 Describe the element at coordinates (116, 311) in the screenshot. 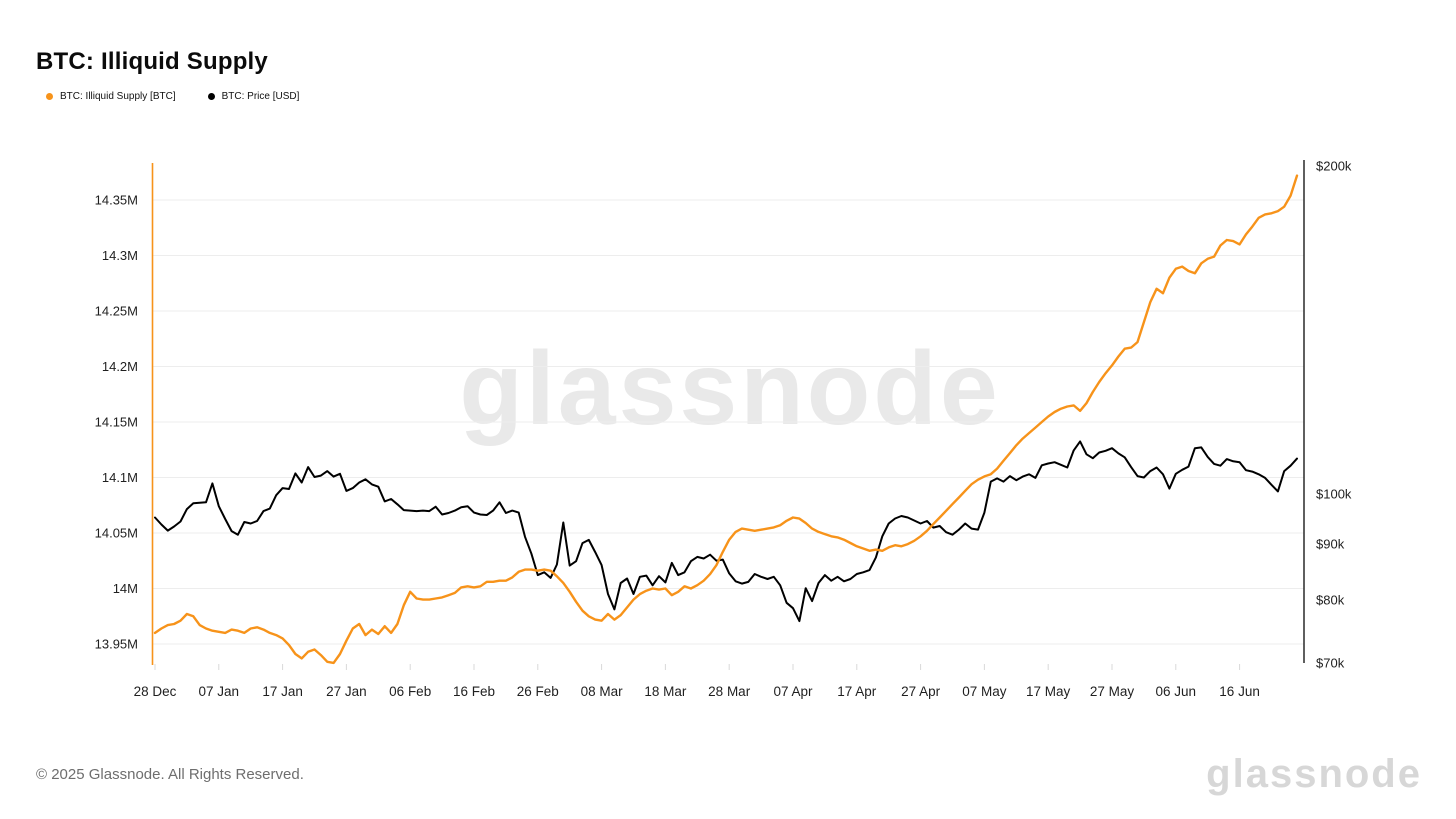

I see `y-axis-left-tick-label: 14.25M` at that location.